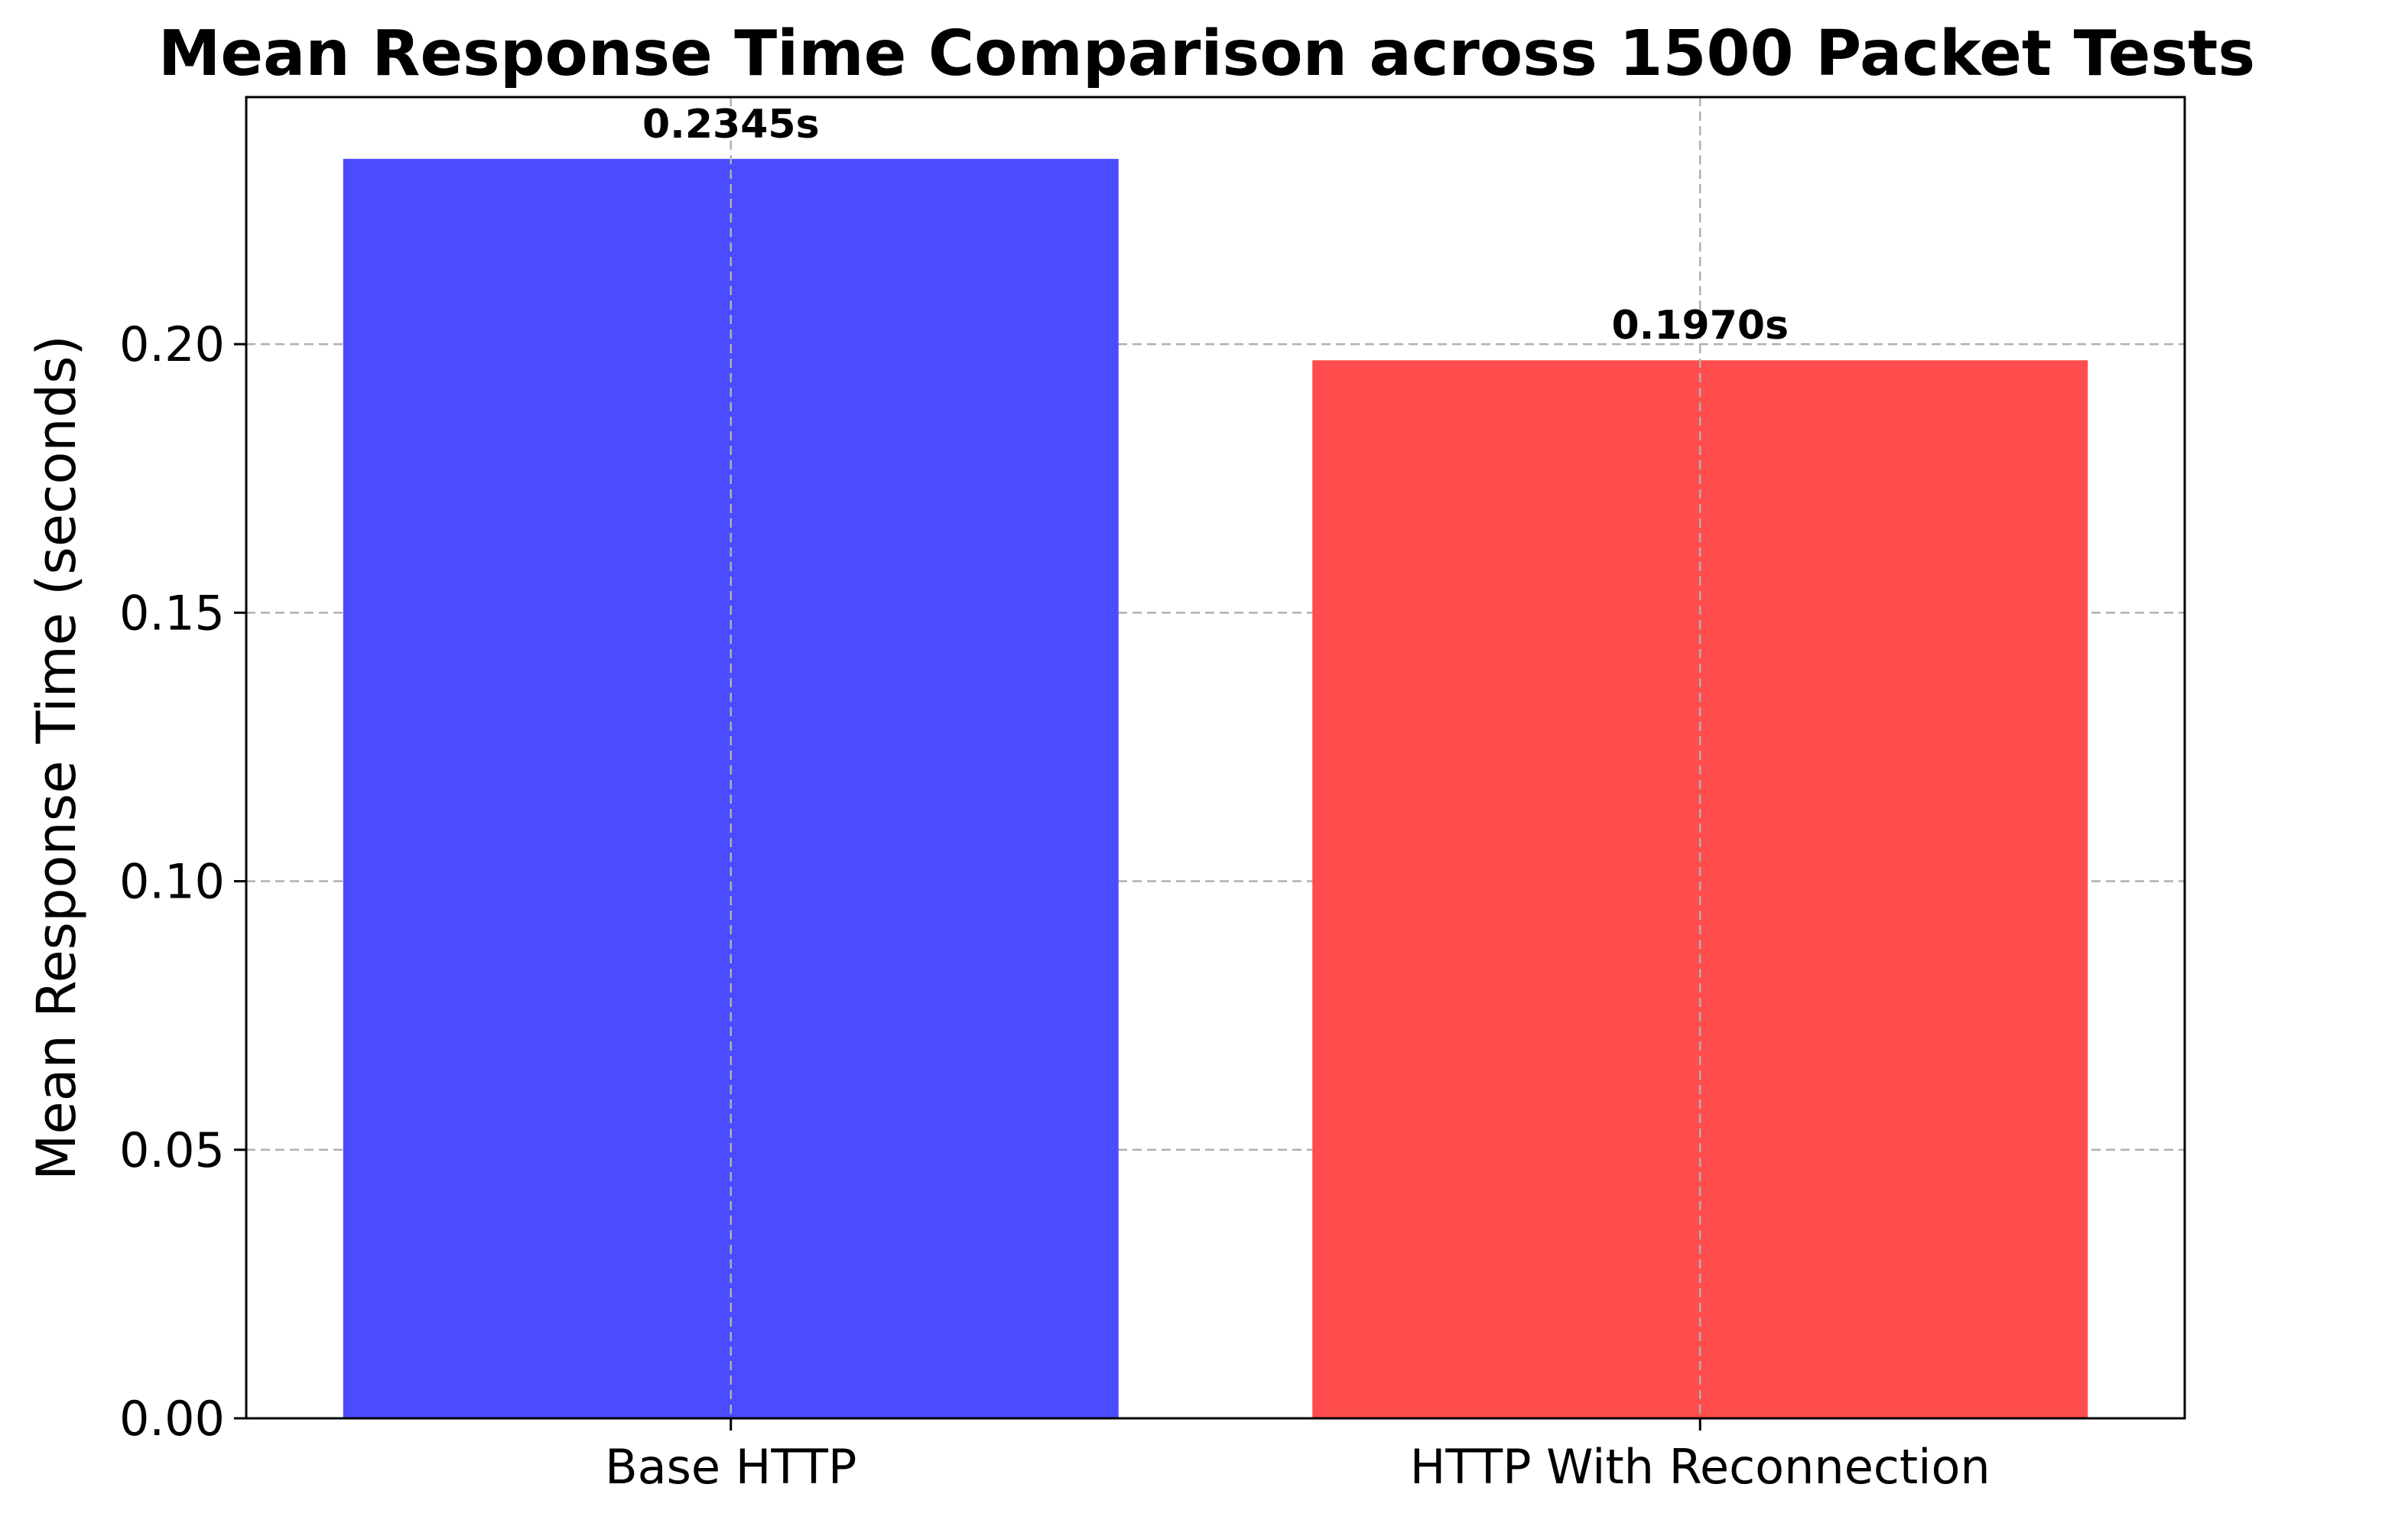  What do you see at coordinates (1700, 326) in the screenshot?
I see `bar-value-label: 0.1970s` at bounding box center [1700, 326].